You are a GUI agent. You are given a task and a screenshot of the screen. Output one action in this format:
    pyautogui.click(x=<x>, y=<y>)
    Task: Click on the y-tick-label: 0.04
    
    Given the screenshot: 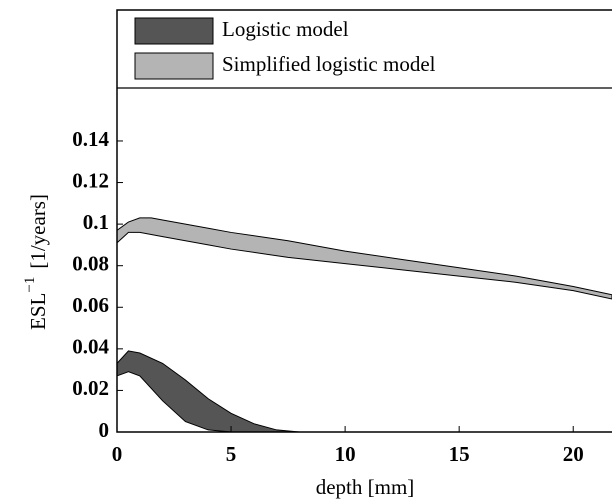 What is the action you would take?
    pyautogui.click(x=90, y=347)
    